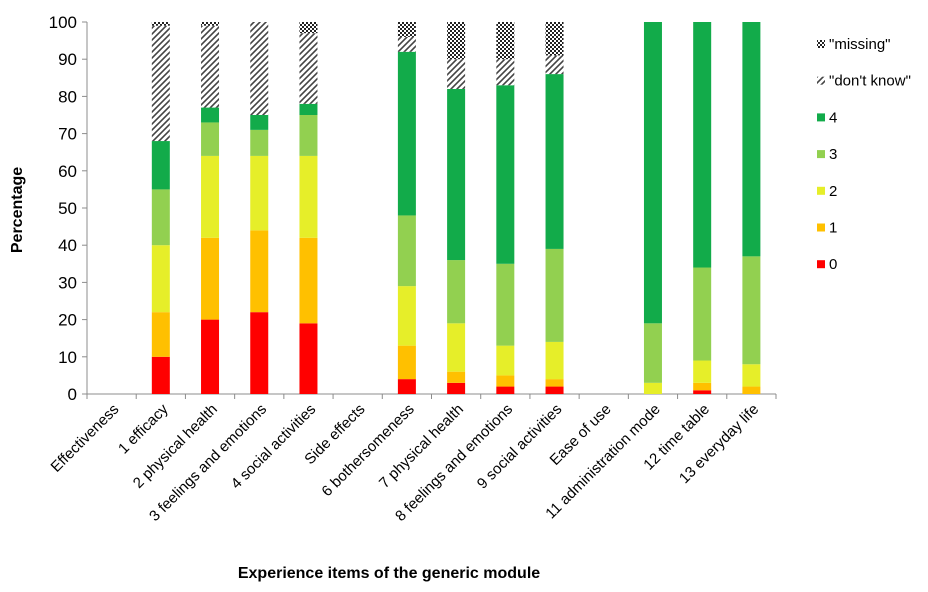 The width and height of the screenshot is (928, 592). I want to click on bar-segment-missing-8-feelings-and-emotions, so click(505, 41).